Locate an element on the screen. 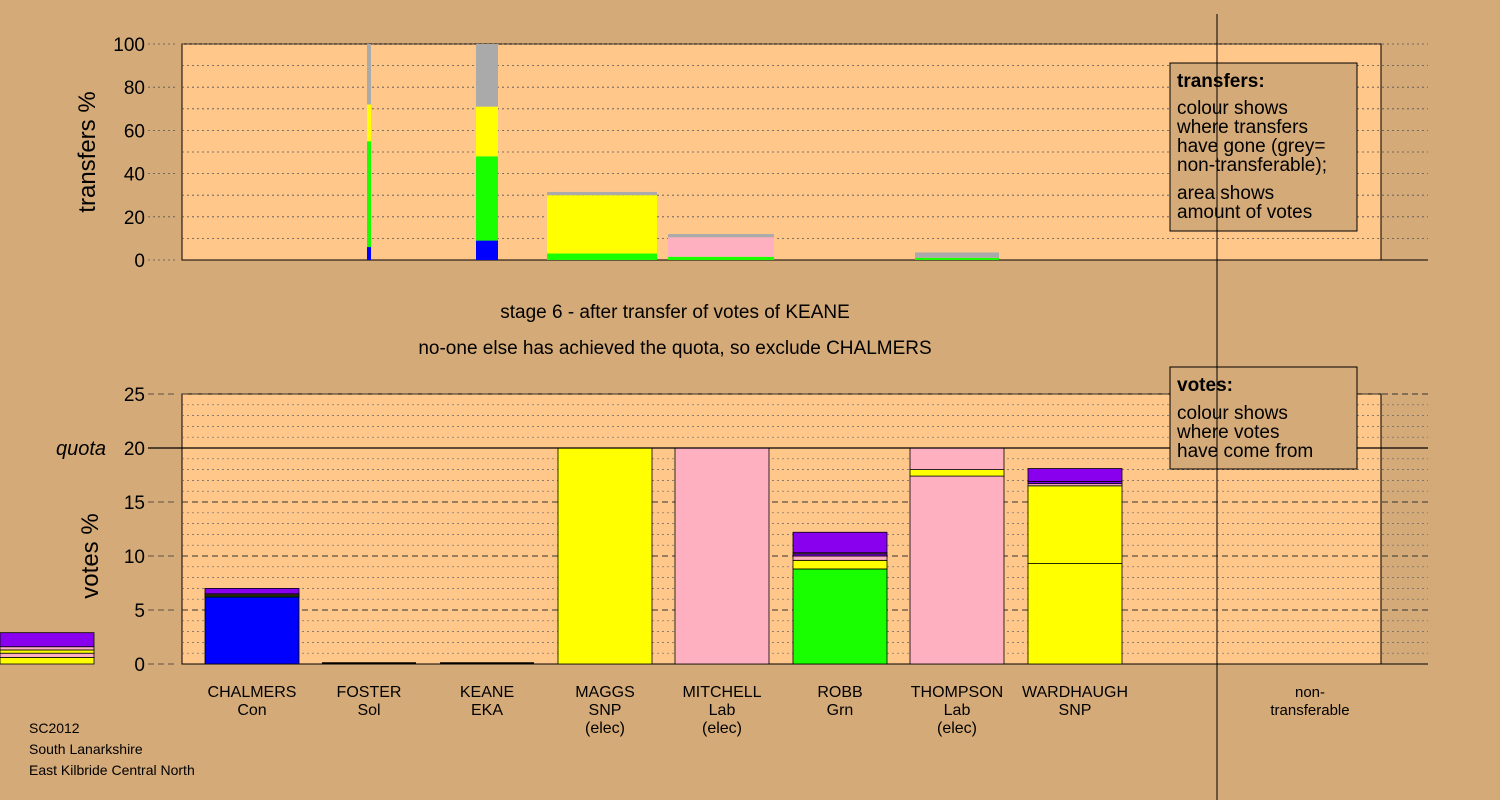  votes-y-tick-label: 20 is located at coordinates (134, 449).